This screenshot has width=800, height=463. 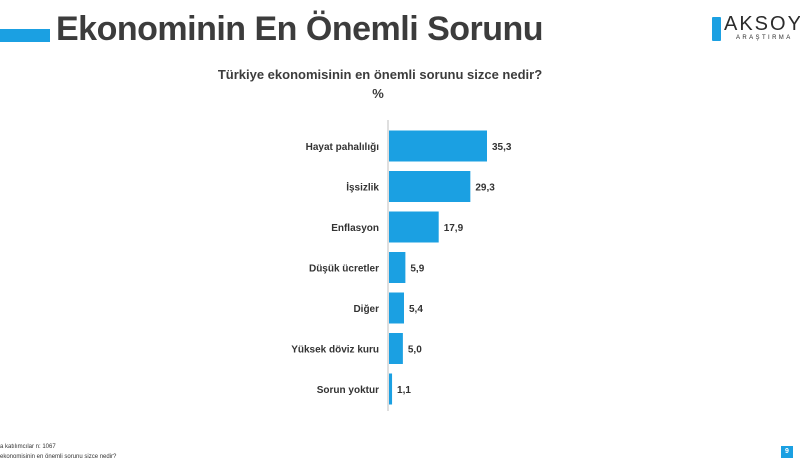 I want to click on page-title: Ekonominin En Önemli Sorunu, so click(x=300, y=29).